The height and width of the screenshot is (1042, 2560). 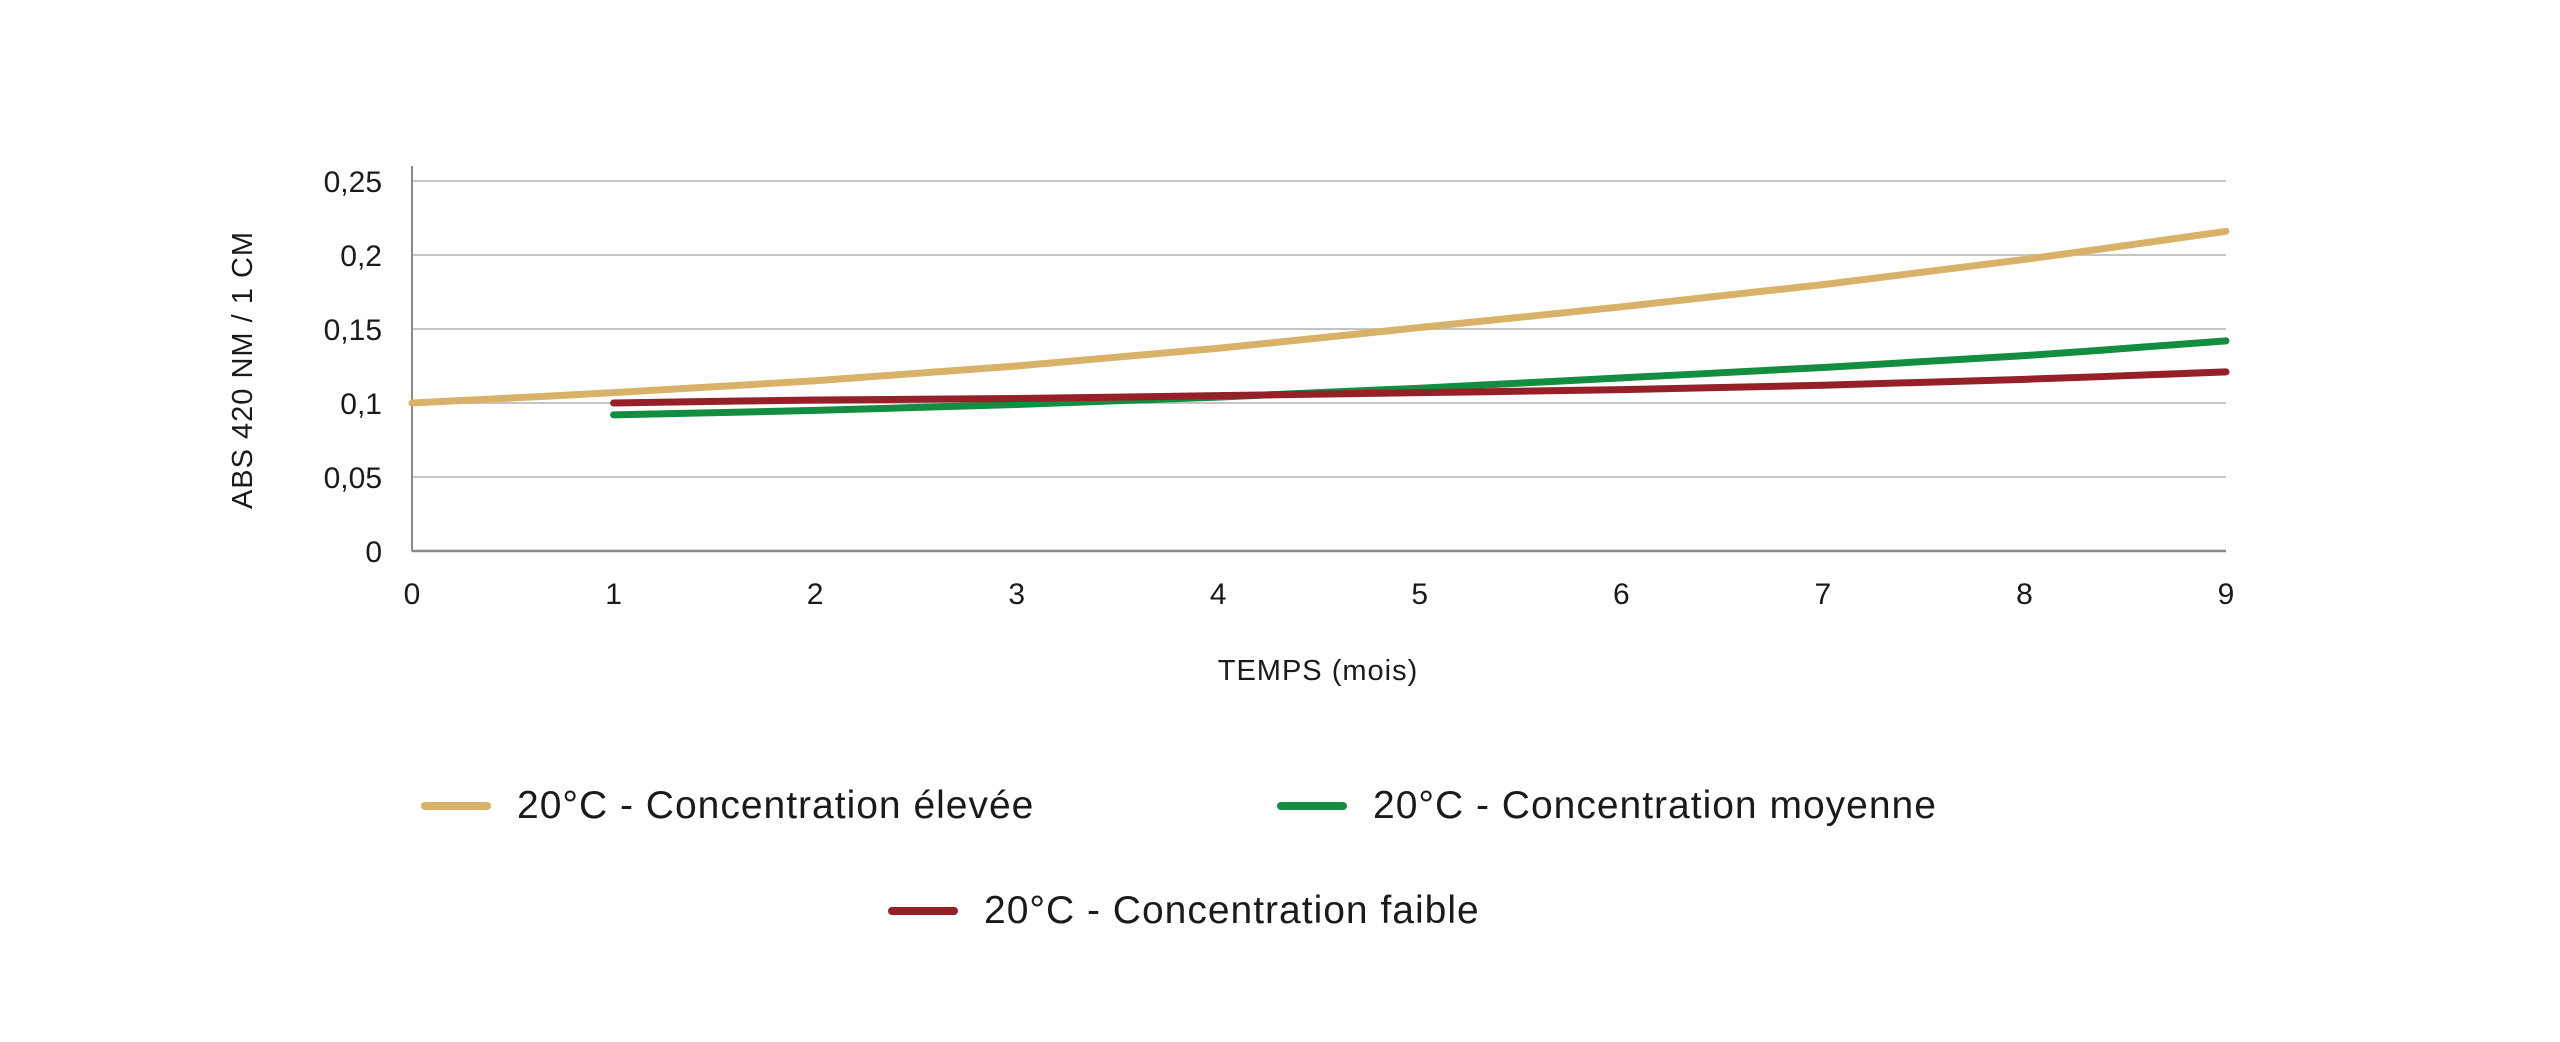 I want to click on y-tick-label: 0,05, so click(x=353, y=478).